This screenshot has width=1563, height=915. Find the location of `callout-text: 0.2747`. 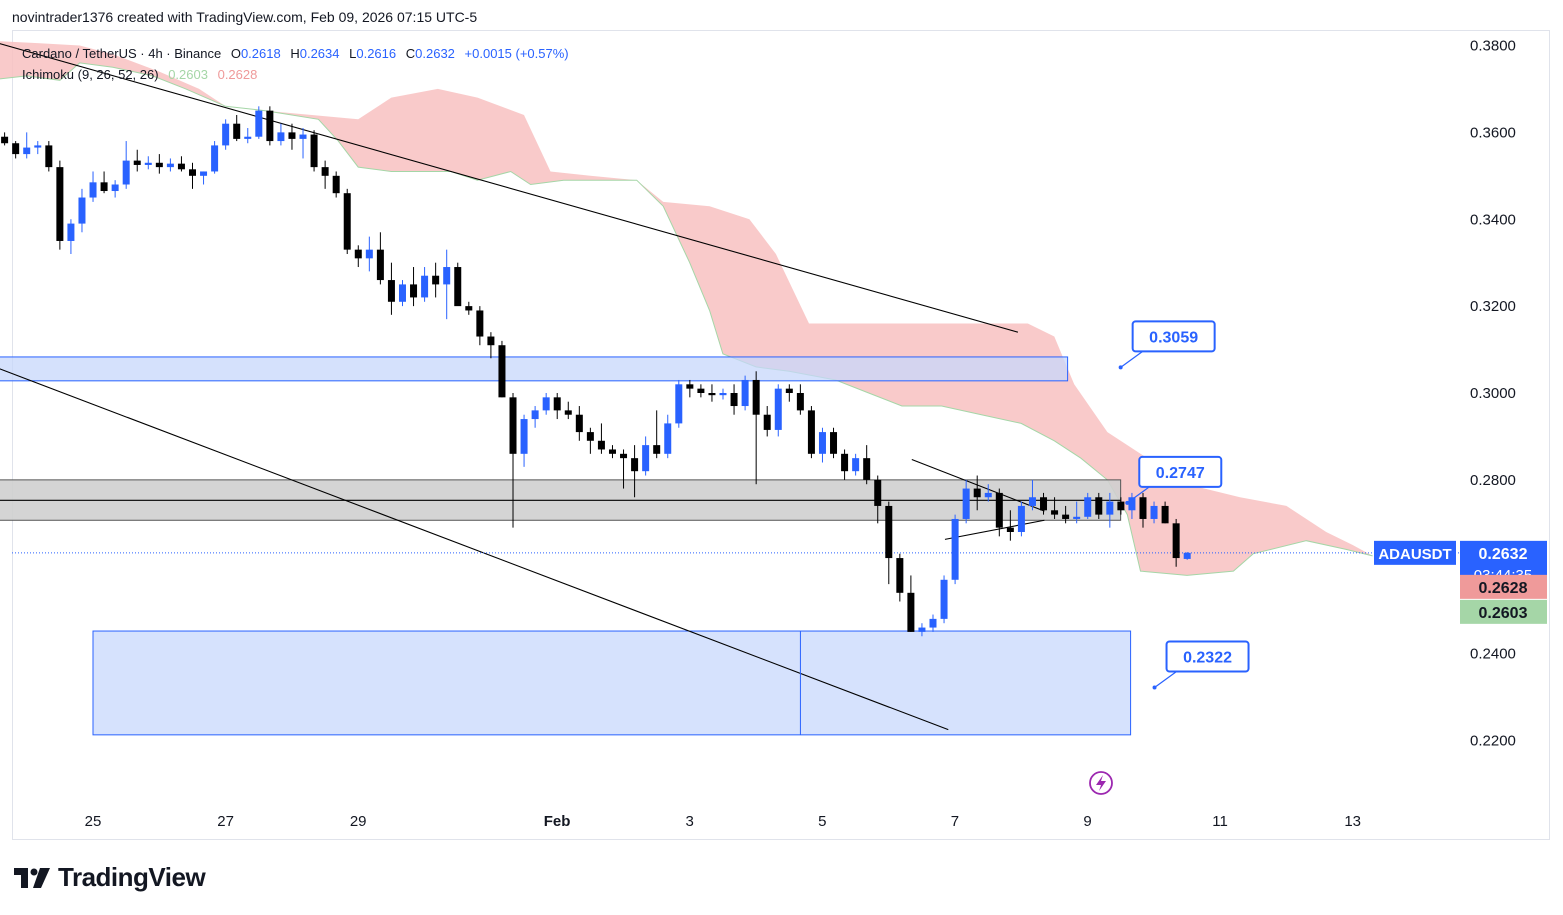

callout-text: 0.2747 is located at coordinates (1180, 473).